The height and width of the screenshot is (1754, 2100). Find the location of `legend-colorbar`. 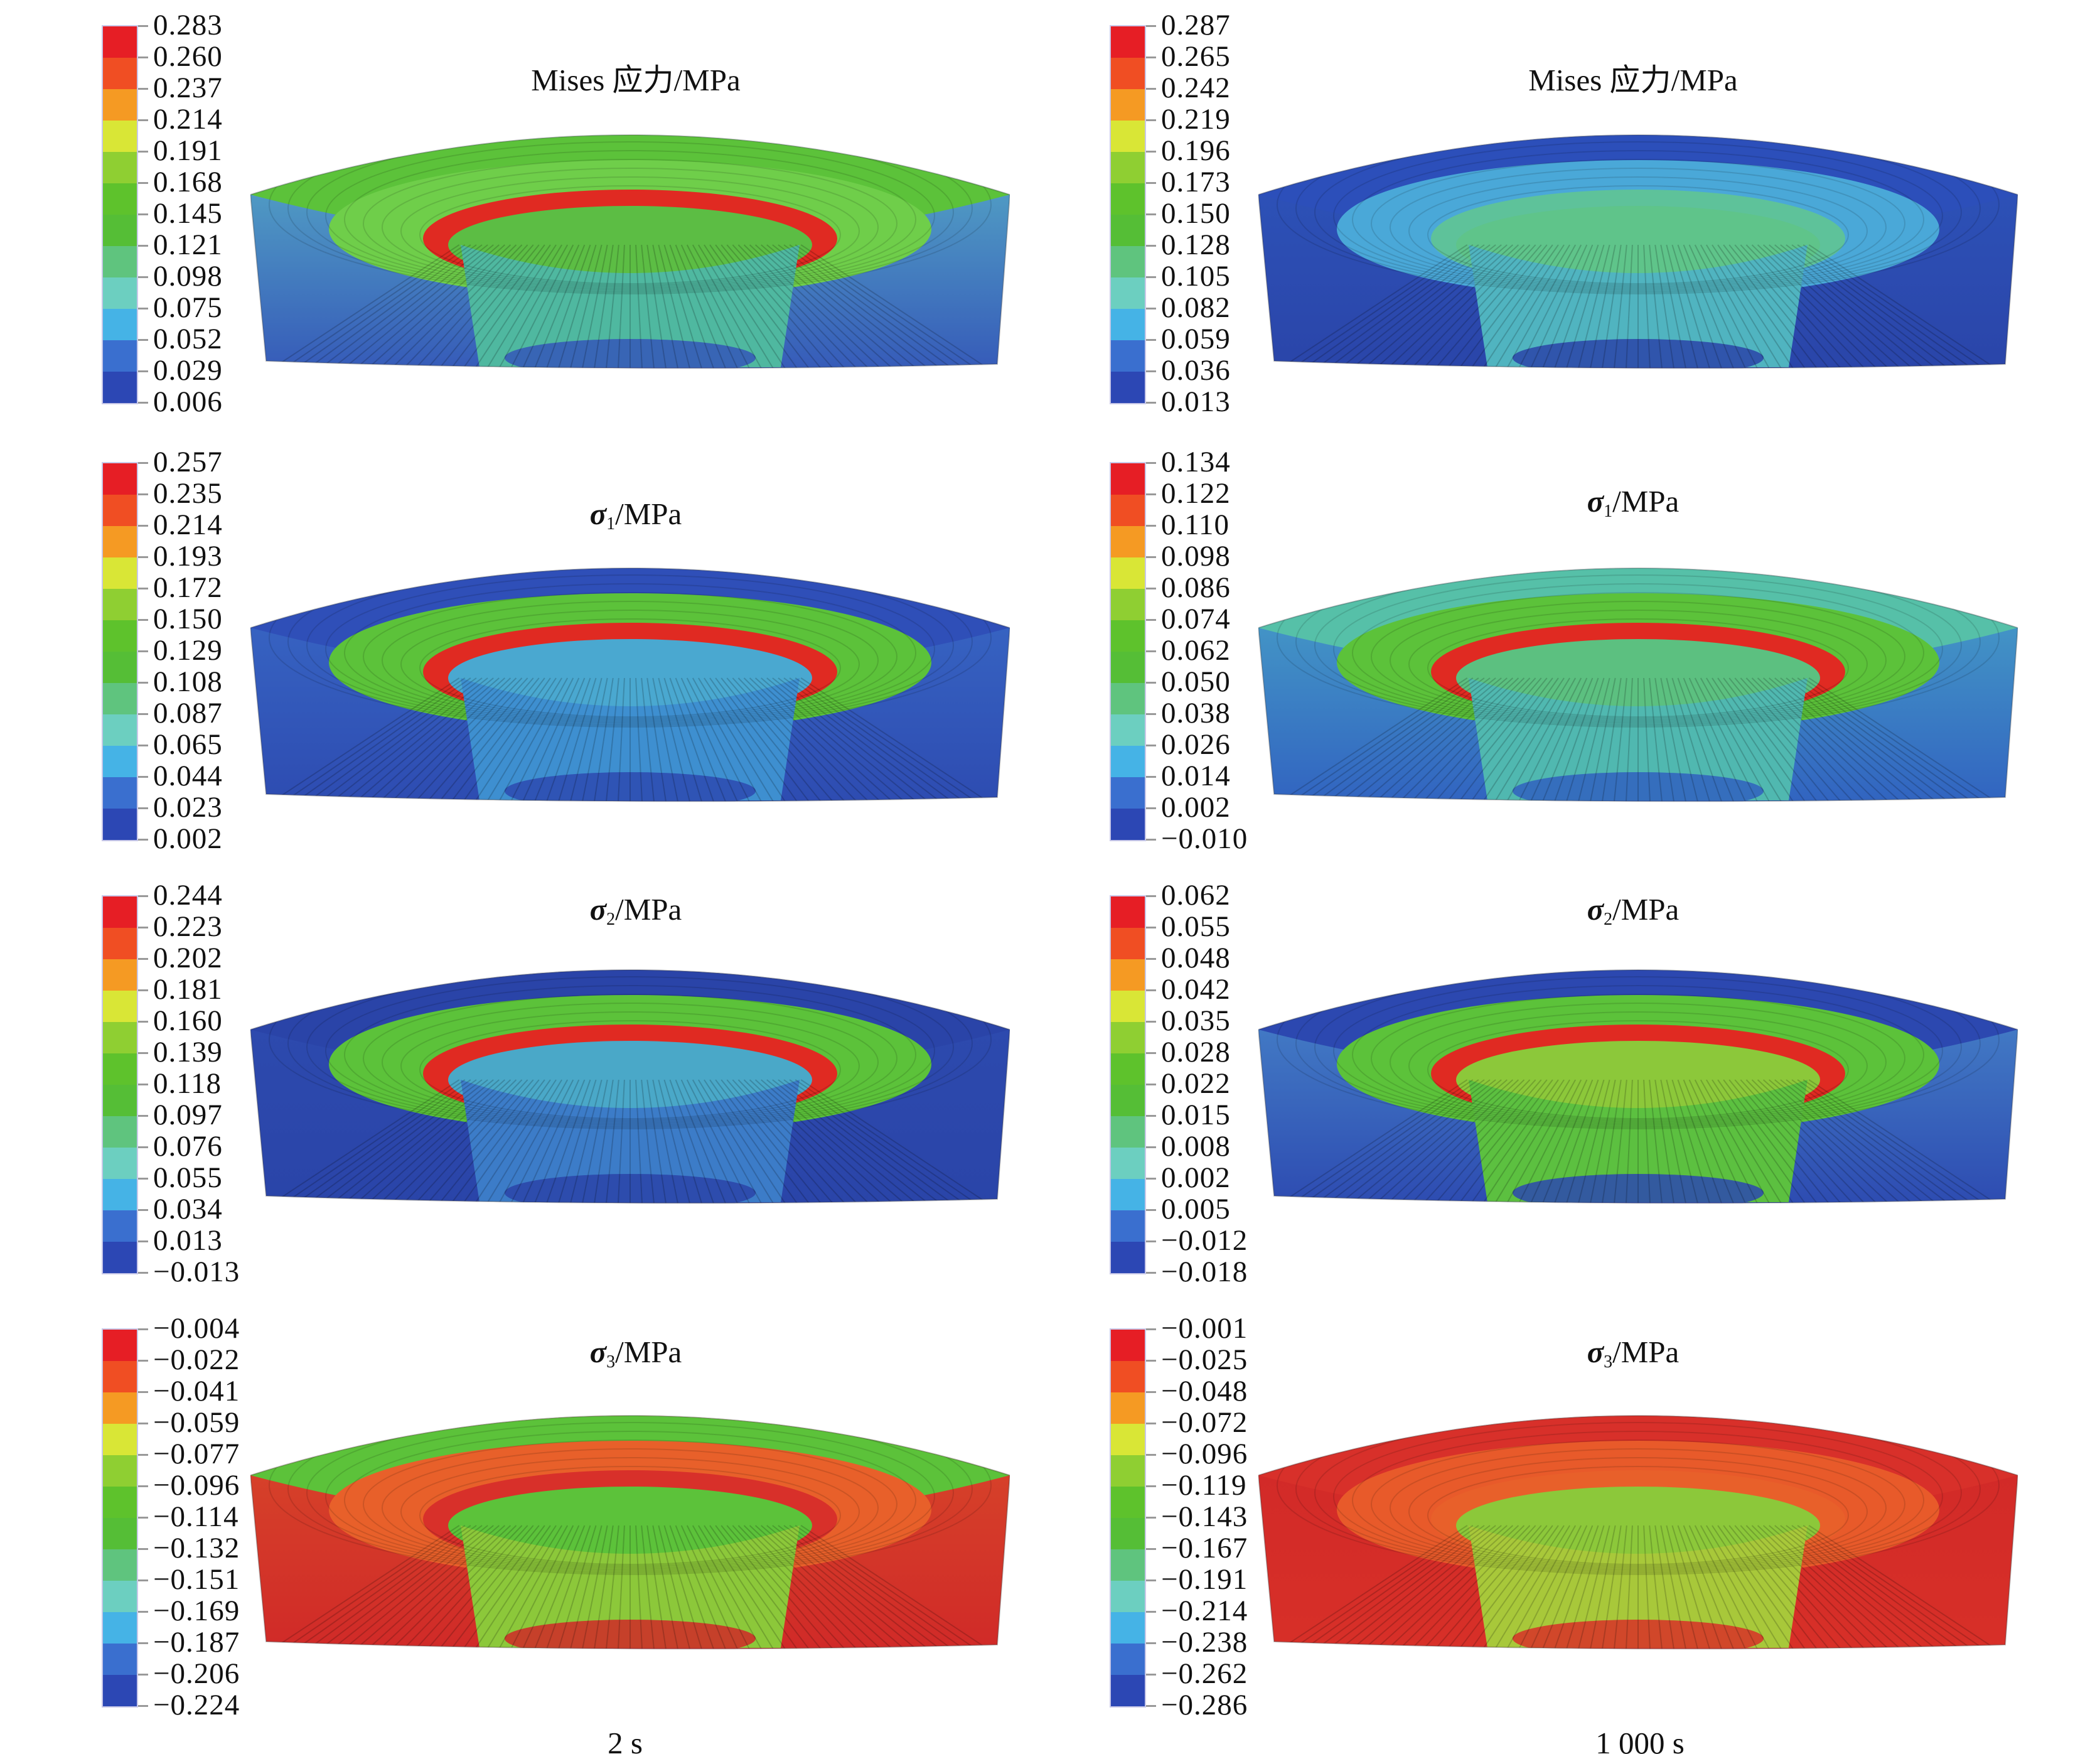

legend-colorbar is located at coordinates (120, 651).